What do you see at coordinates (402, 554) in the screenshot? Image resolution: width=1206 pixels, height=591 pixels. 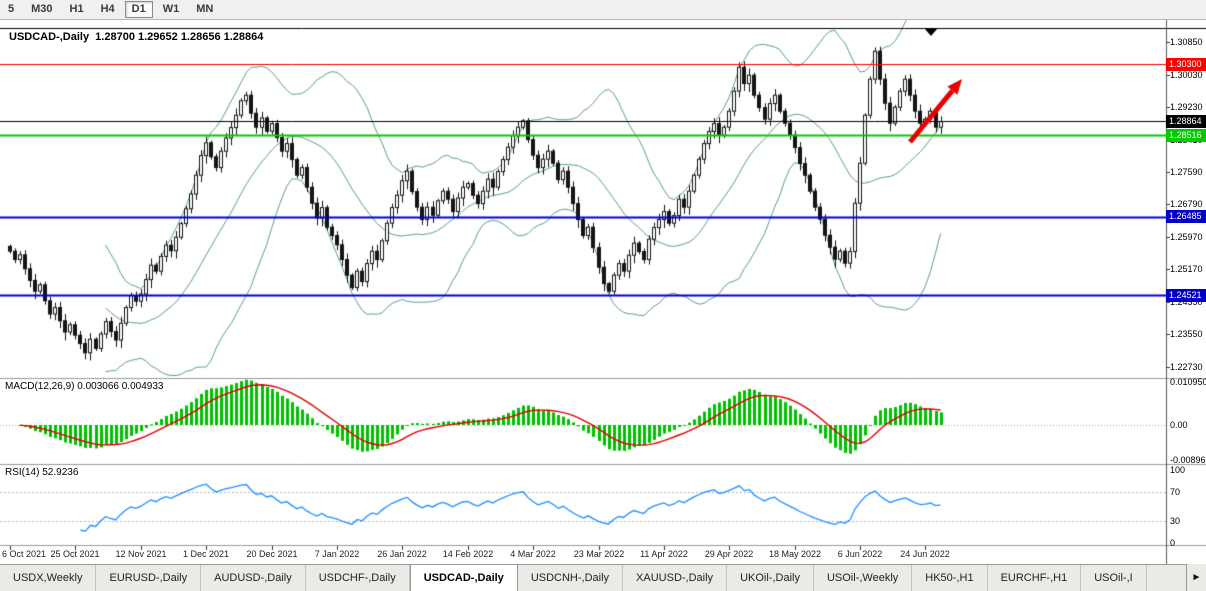 I see `date-axis-label: 26 Jan 2022` at bounding box center [402, 554].